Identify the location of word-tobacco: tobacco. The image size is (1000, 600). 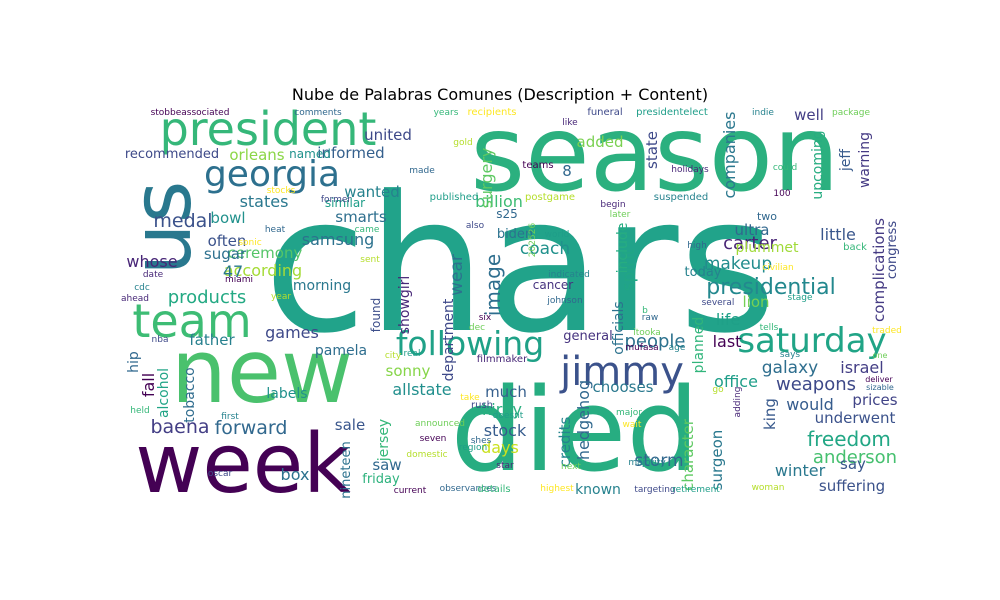
(190, 394).